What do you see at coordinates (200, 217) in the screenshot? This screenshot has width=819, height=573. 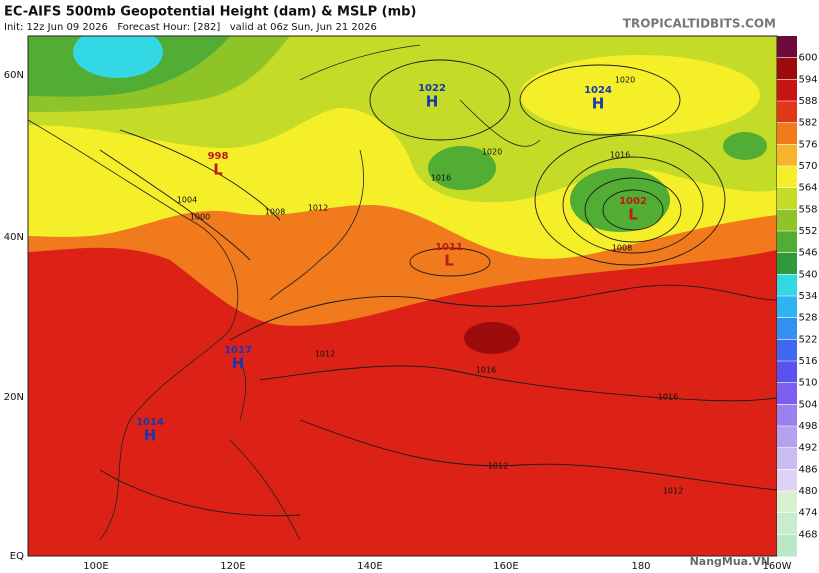 I see `isobar-label: 1000` at bounding box center [200, 217].